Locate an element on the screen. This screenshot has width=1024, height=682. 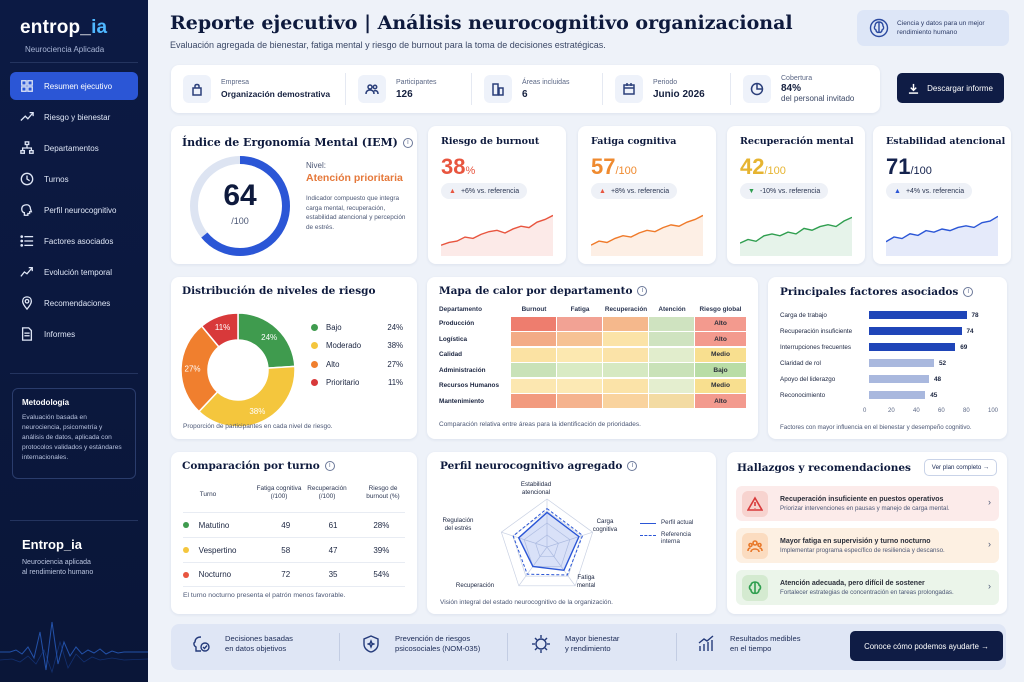
arrow-up-icon: ▲ is located at coordinates (452, 191).